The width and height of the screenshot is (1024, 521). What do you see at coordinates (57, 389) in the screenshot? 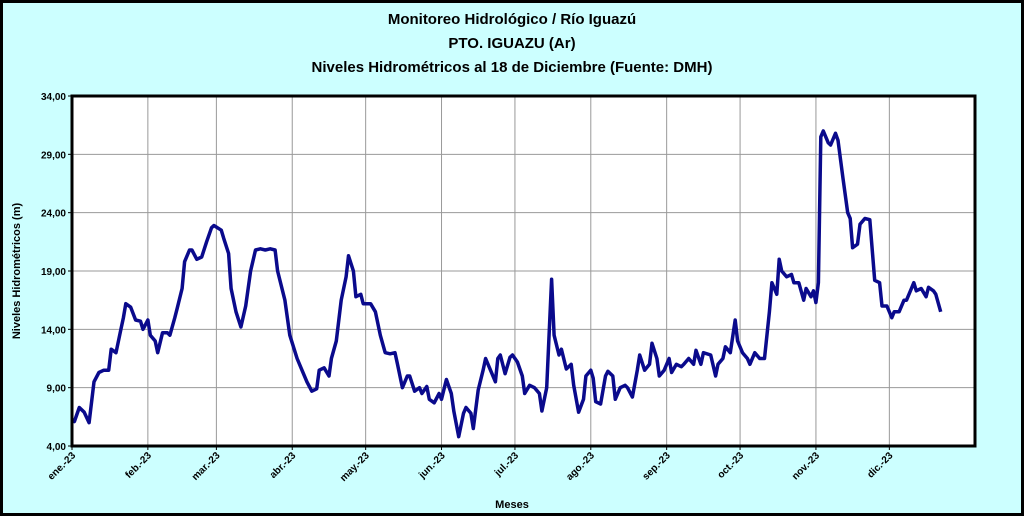
I see `y-tick-label: 9,00` at bounding box center [57, 389].